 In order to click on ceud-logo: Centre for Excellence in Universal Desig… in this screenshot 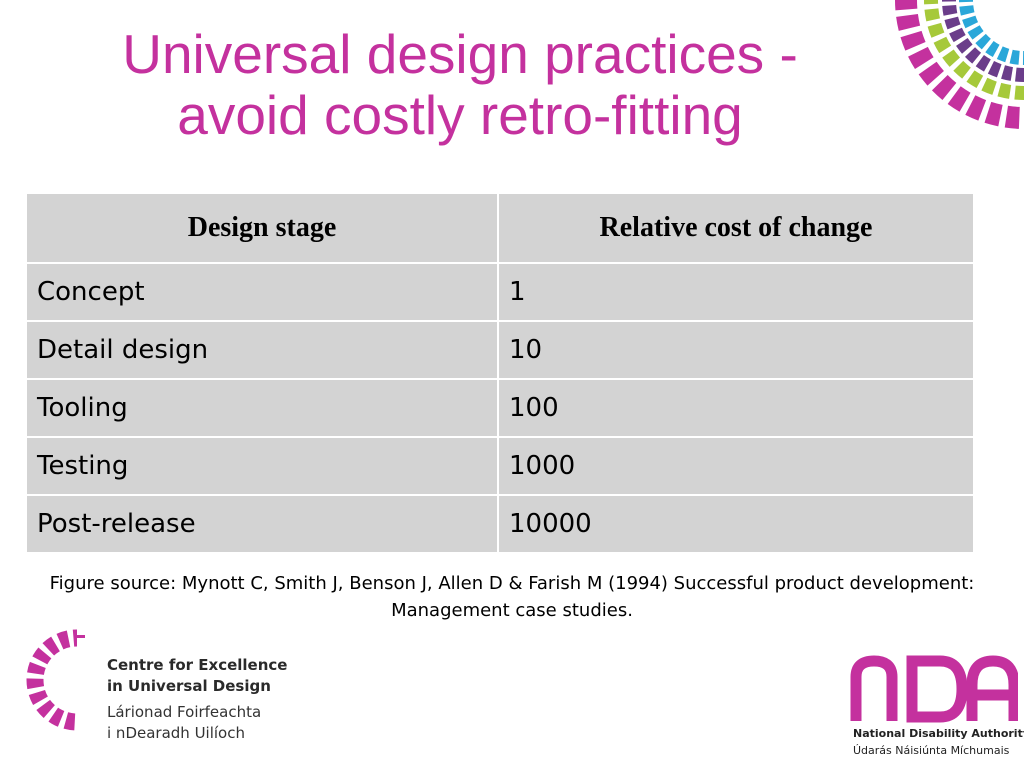, I will do `click(175, 685)`.